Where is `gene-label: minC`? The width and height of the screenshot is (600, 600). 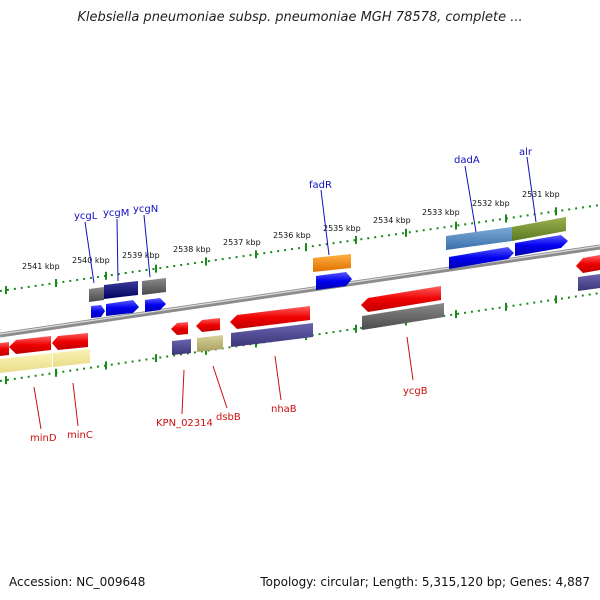
gene-label: minC is located at coordinates (80, 435).